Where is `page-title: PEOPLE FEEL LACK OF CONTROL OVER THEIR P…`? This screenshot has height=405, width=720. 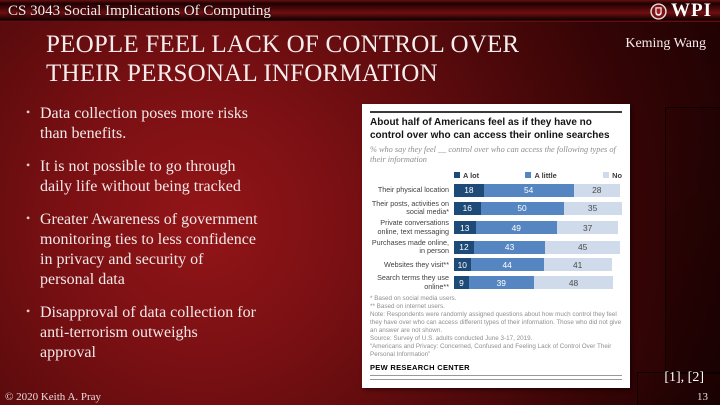
page-title: PEOPLE FEEL LACK OF CONTROL OVER THEIR P… is located at coordinates (283, 59).